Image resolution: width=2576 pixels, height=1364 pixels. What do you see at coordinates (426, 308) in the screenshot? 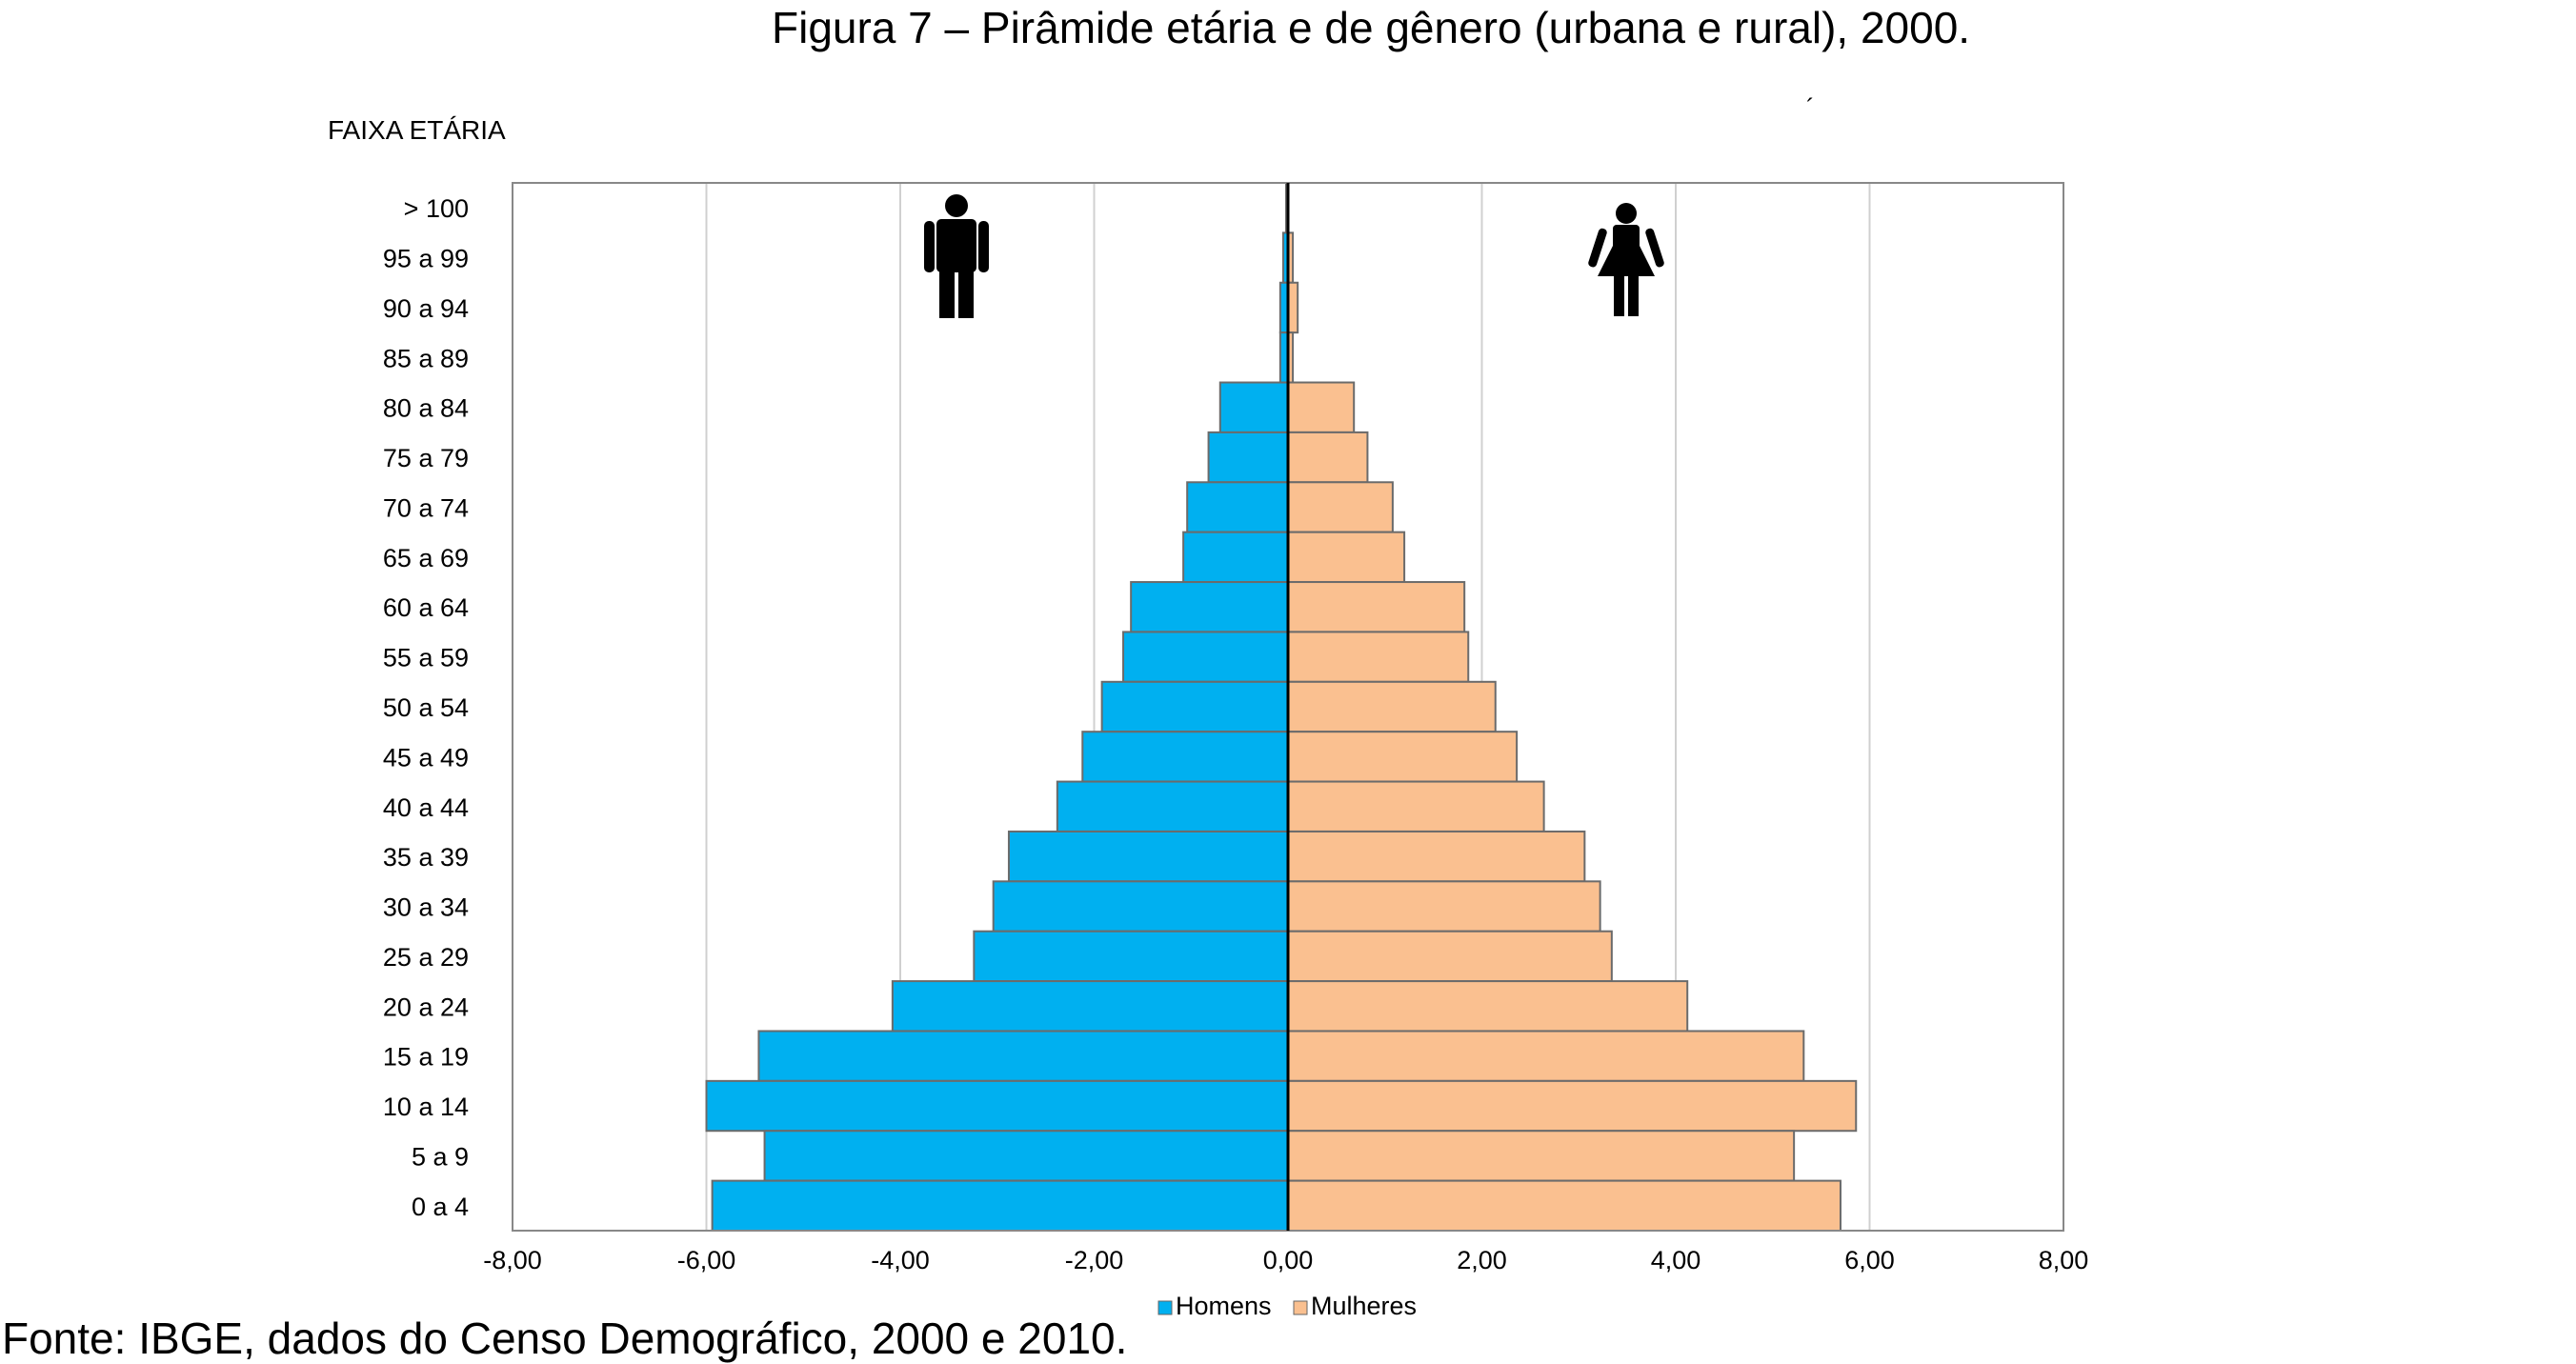
I see `y-tick-label: 90 a 94` at bounding box center [426, 308].